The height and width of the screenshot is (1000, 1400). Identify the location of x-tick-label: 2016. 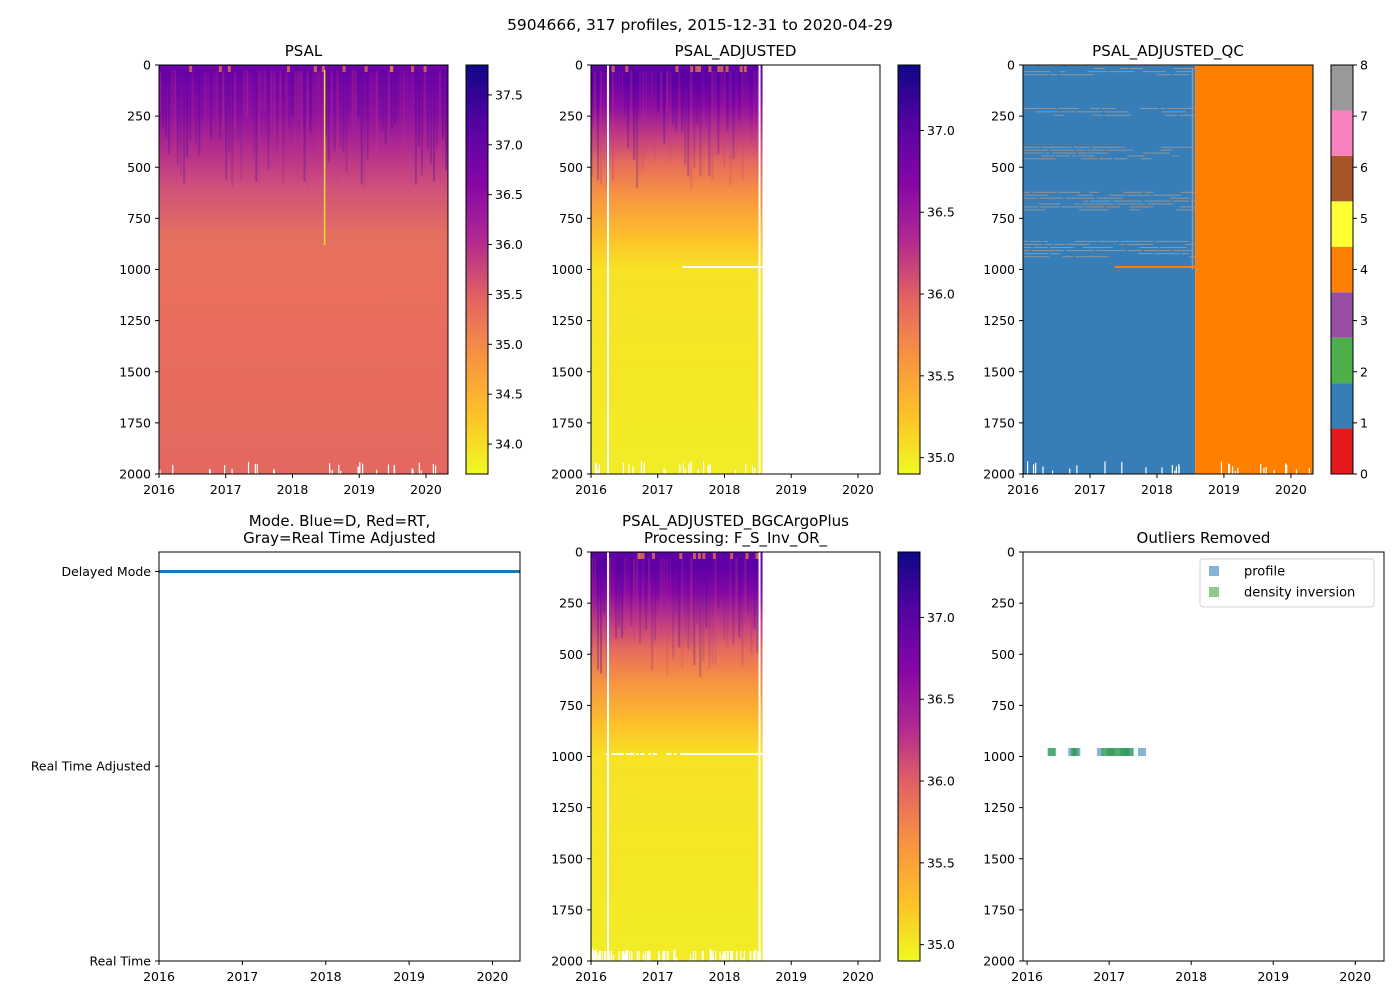
(1027, 976).